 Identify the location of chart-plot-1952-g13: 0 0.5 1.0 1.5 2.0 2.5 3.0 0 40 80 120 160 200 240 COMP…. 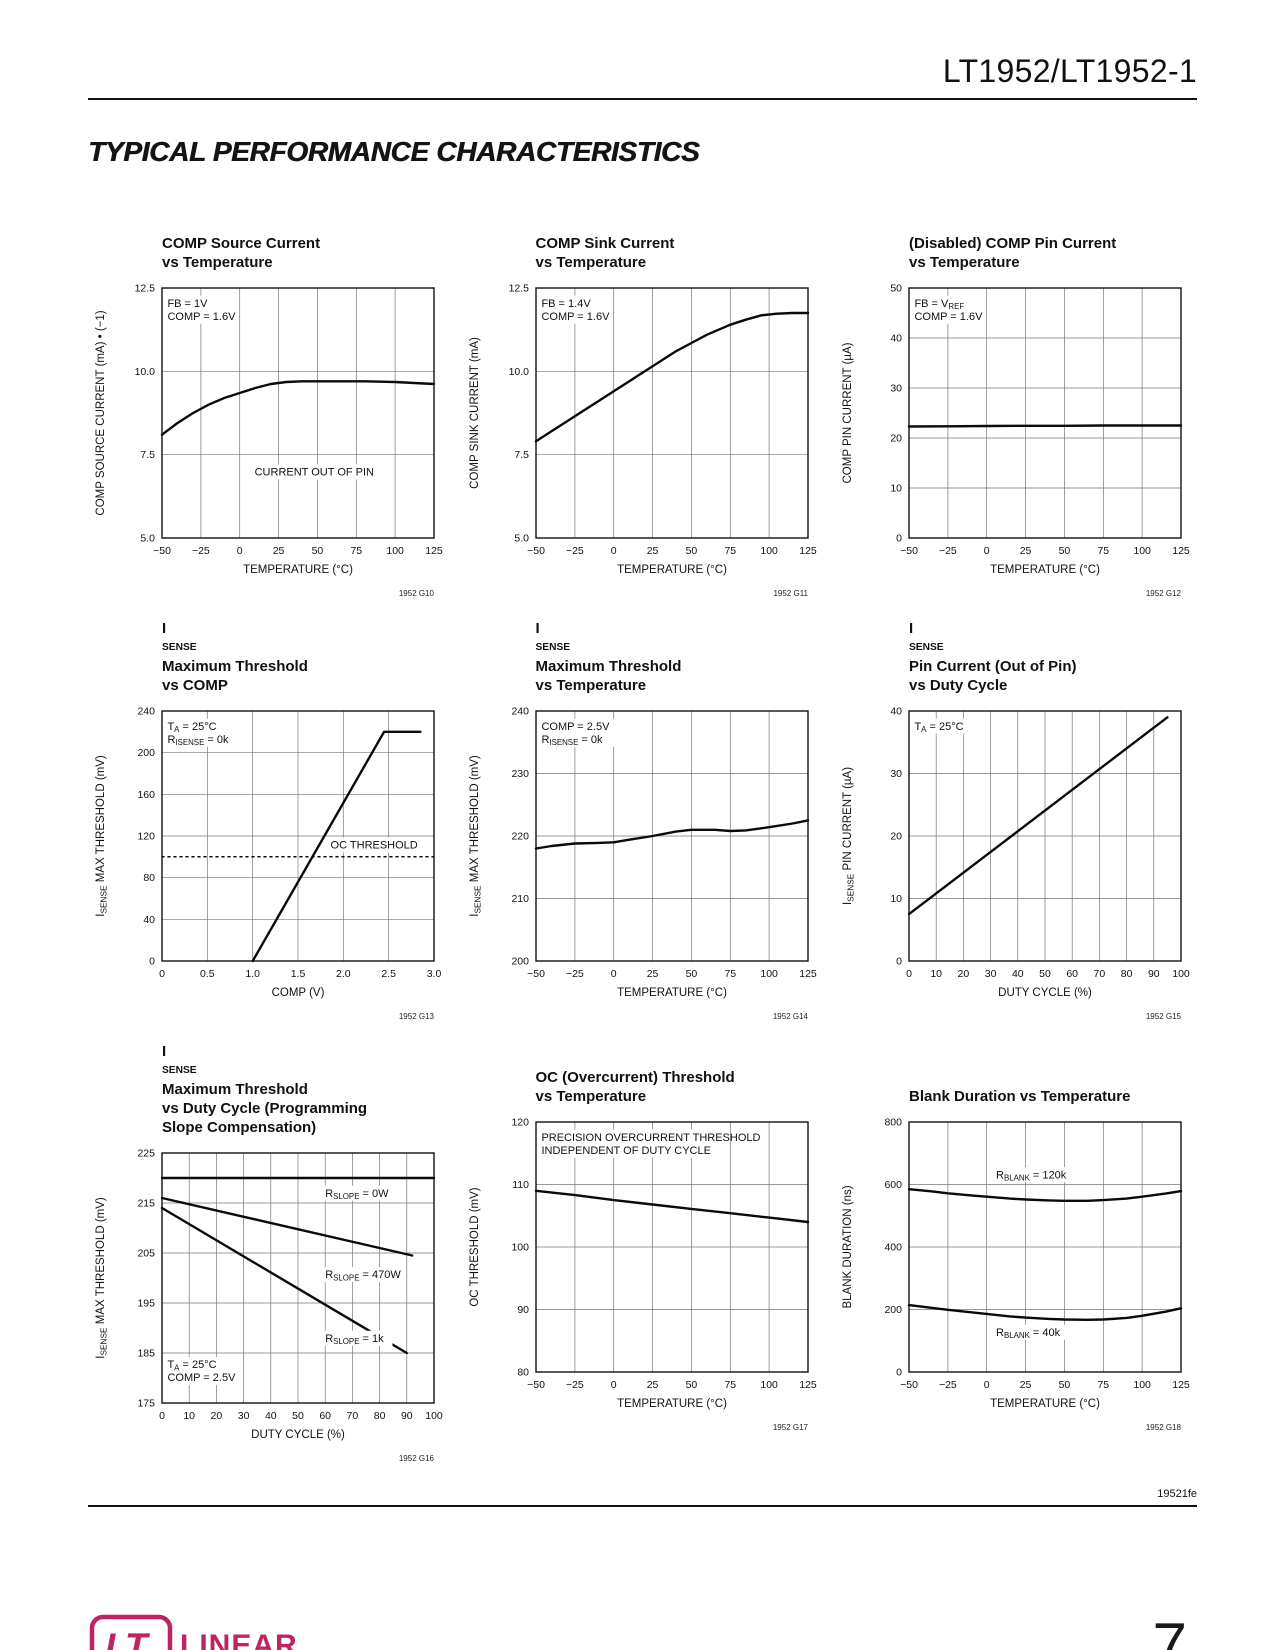
(268, 864).